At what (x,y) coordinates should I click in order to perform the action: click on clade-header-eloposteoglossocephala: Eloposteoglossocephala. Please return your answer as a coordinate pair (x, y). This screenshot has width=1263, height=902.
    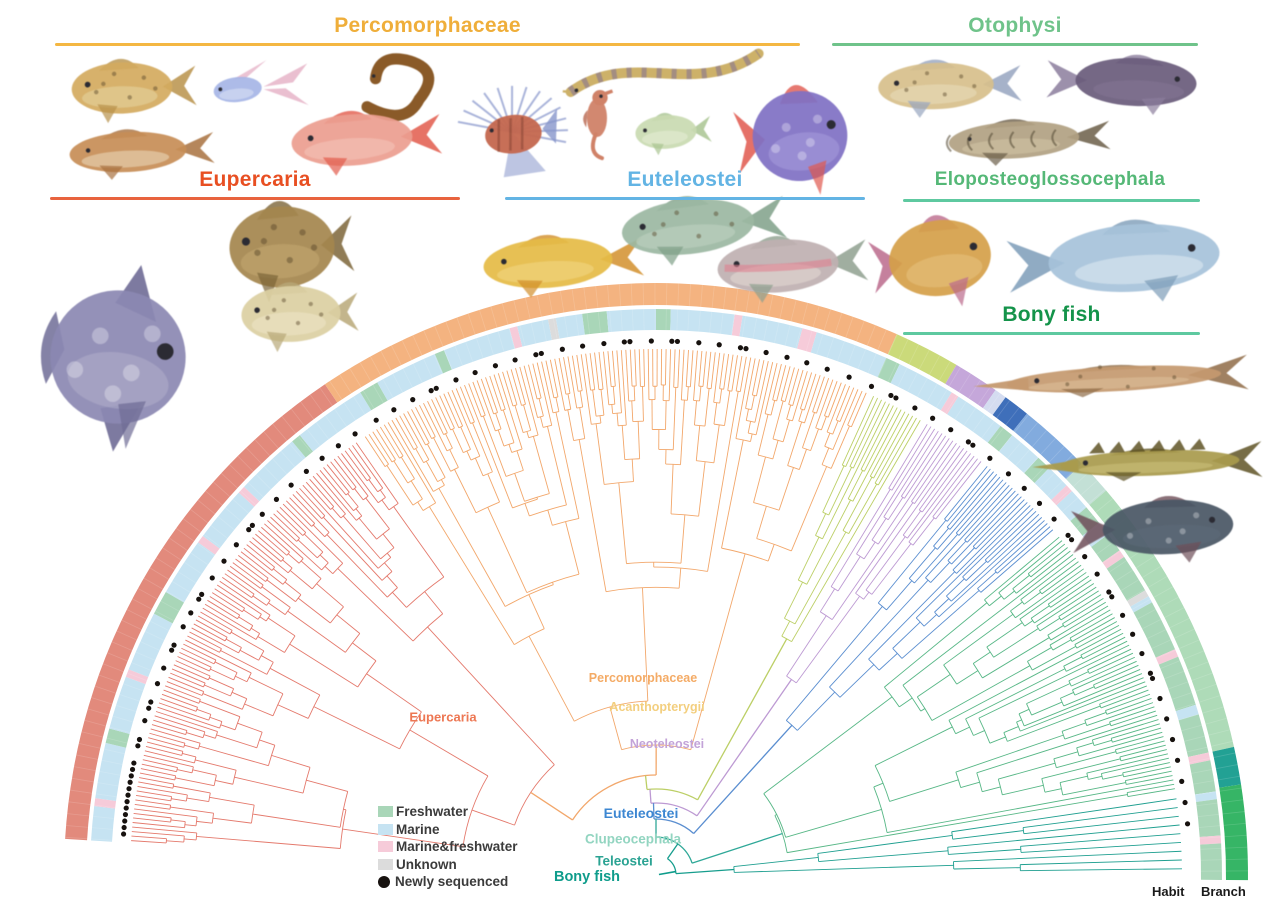
    Looking at the image, I should click on (1050, 179).